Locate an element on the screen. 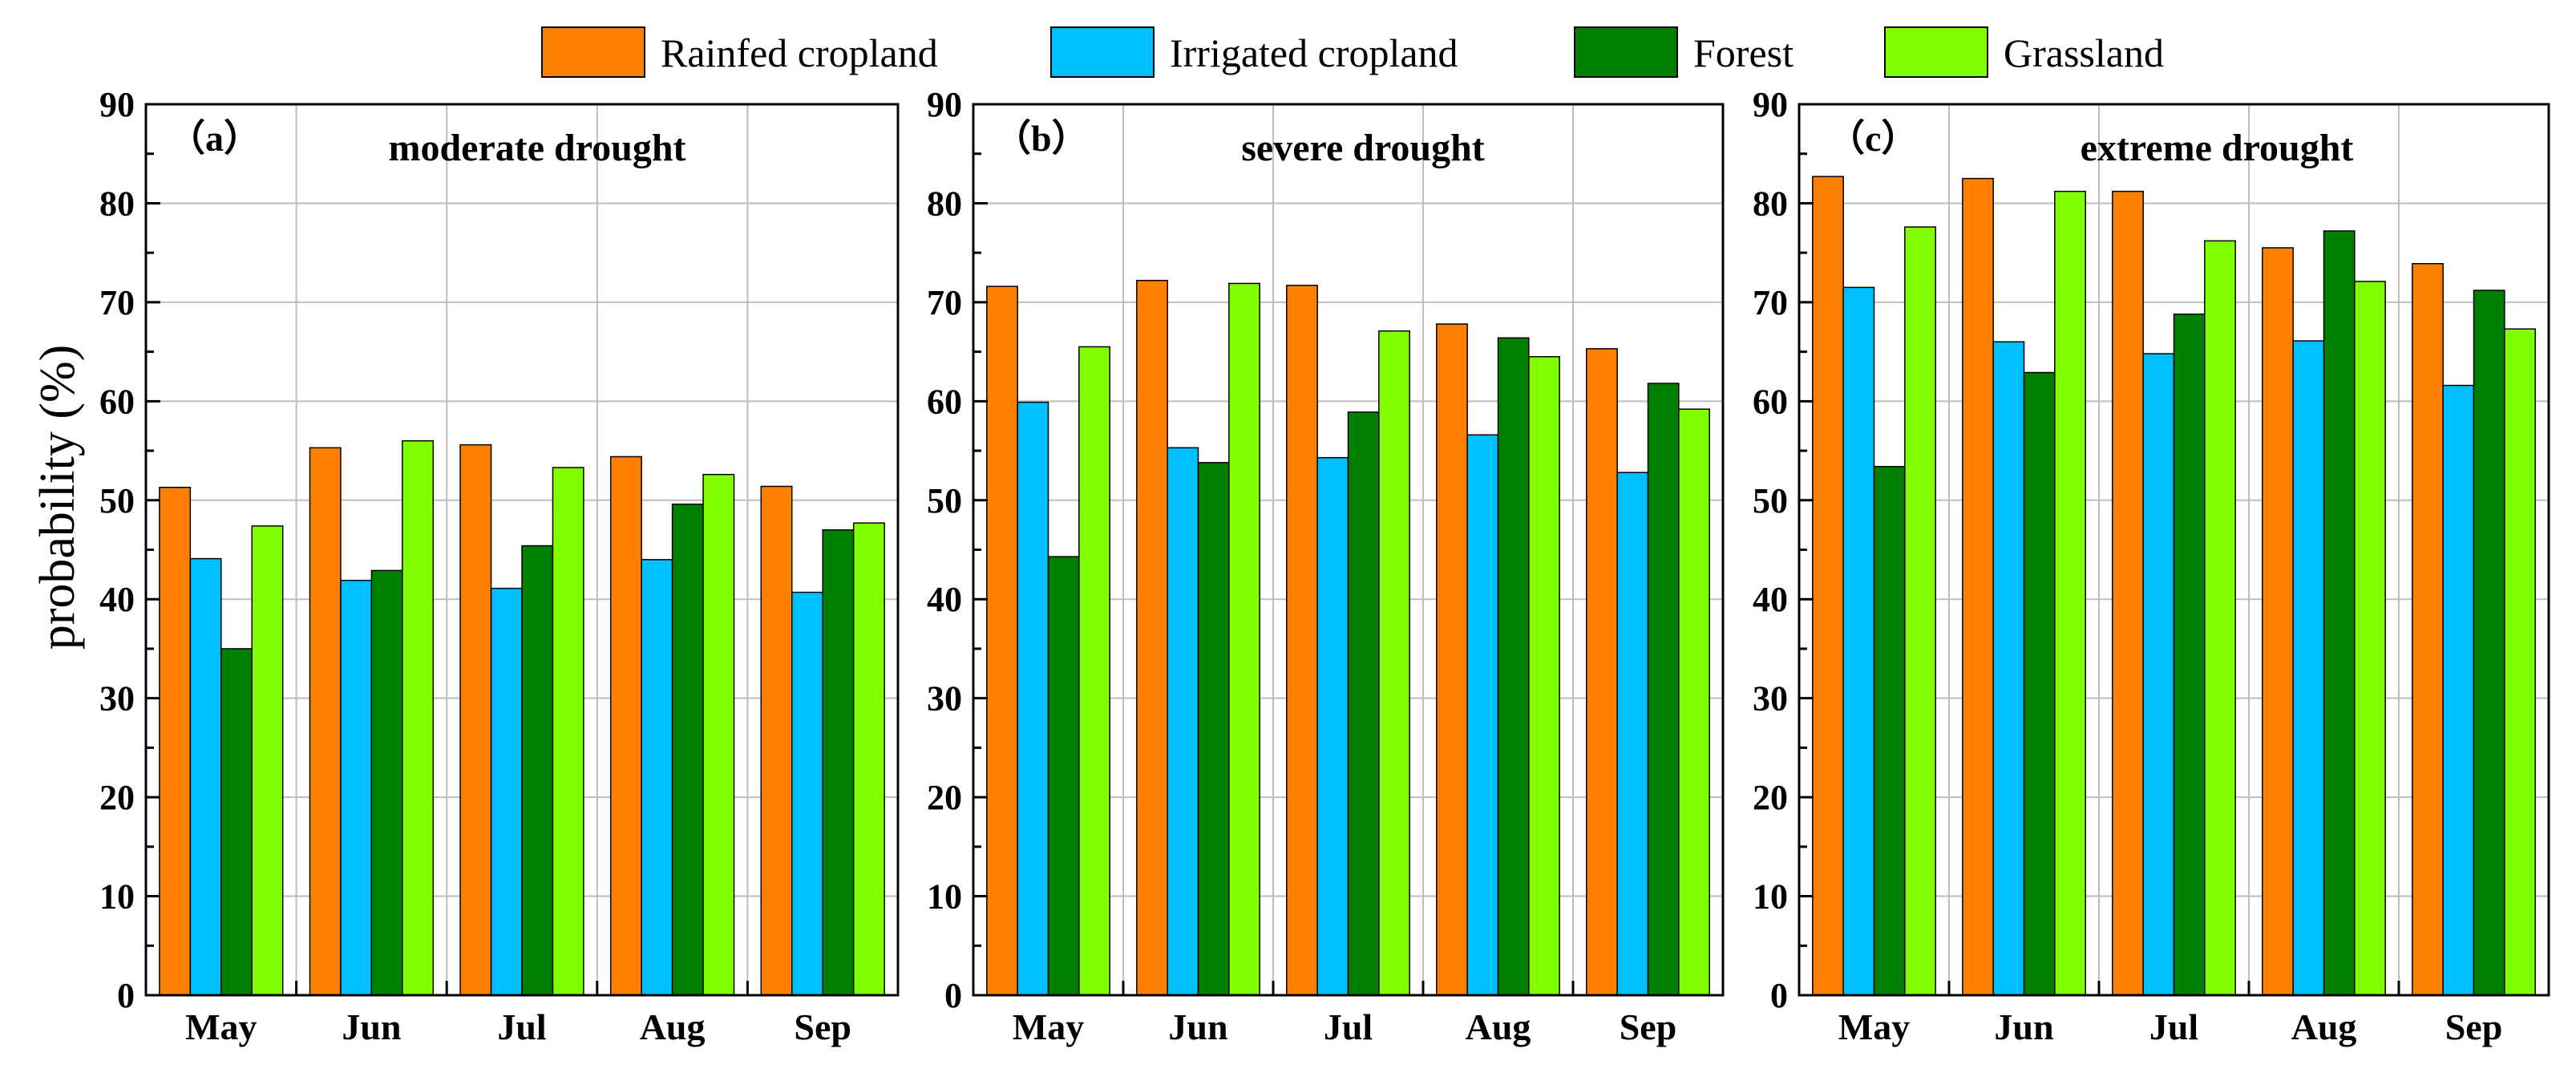 This screenshot has height=1077, width=2576. y-tick-label: 10 is located at coordinates (117, 897).